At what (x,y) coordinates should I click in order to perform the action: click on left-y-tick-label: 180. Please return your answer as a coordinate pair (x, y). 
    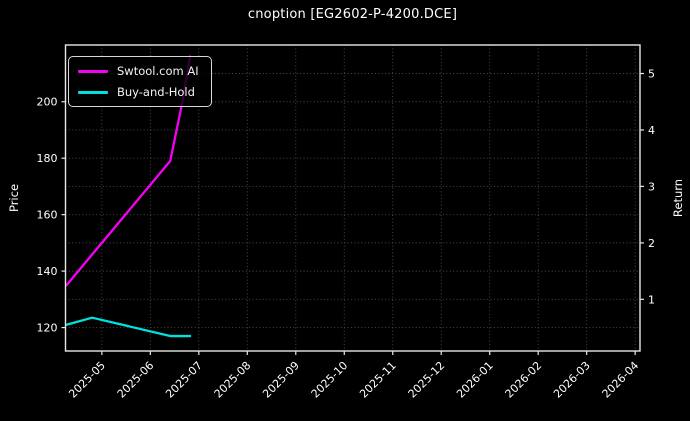
    Looking at the image, I should click on (47, 158).